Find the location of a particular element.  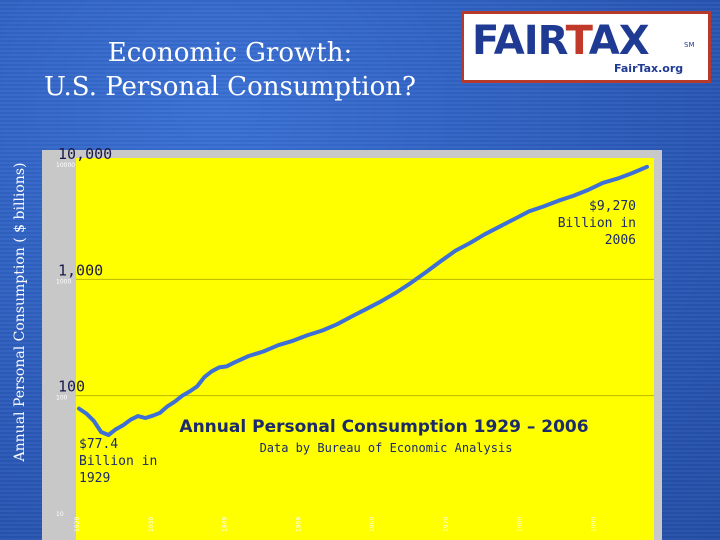

x-tick-label: 1929 is located at coordinates (77, 524).